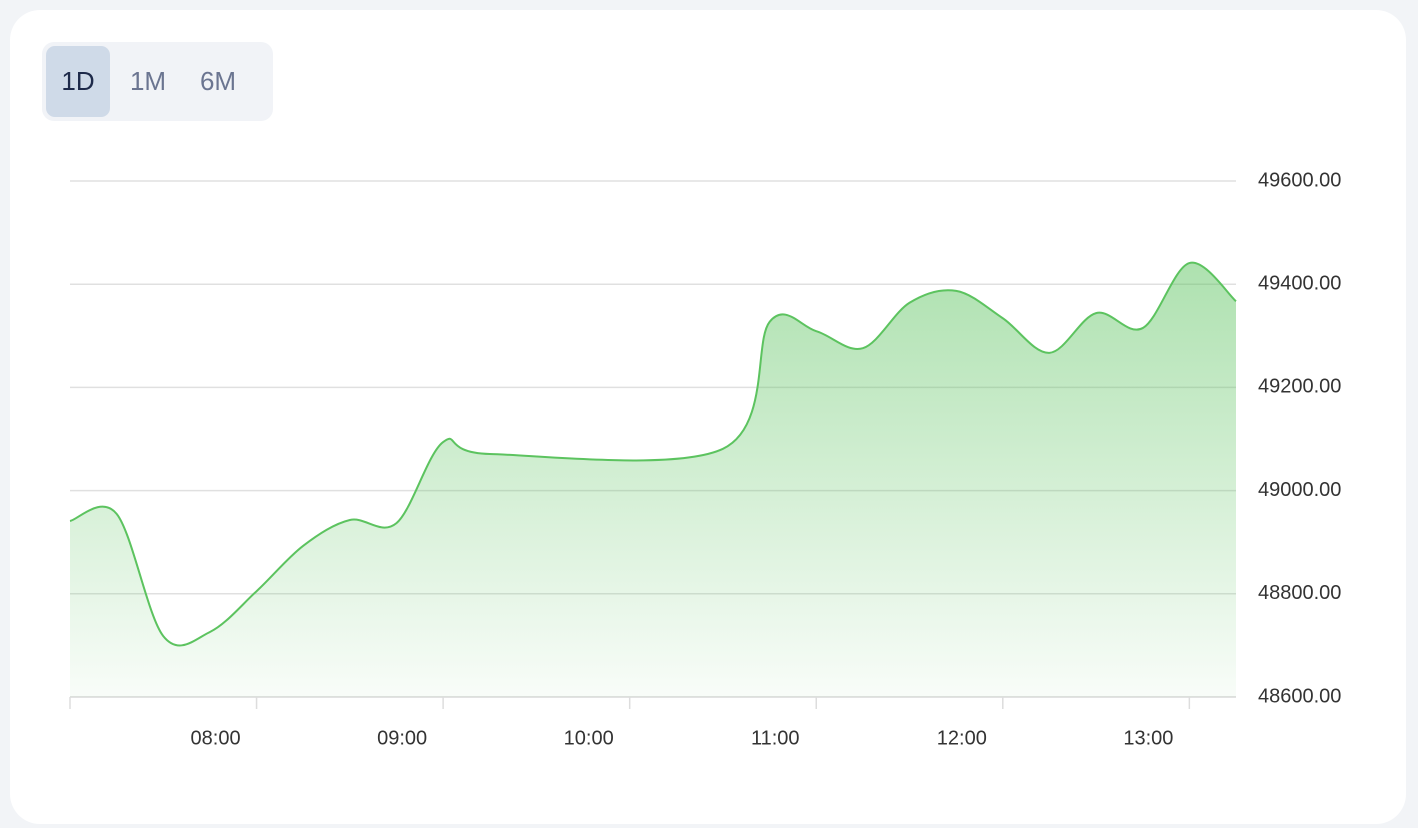 This screenshot has height=828, width=1418. I want to click on y-tick-label: 48600.00, so click(1299, 696).